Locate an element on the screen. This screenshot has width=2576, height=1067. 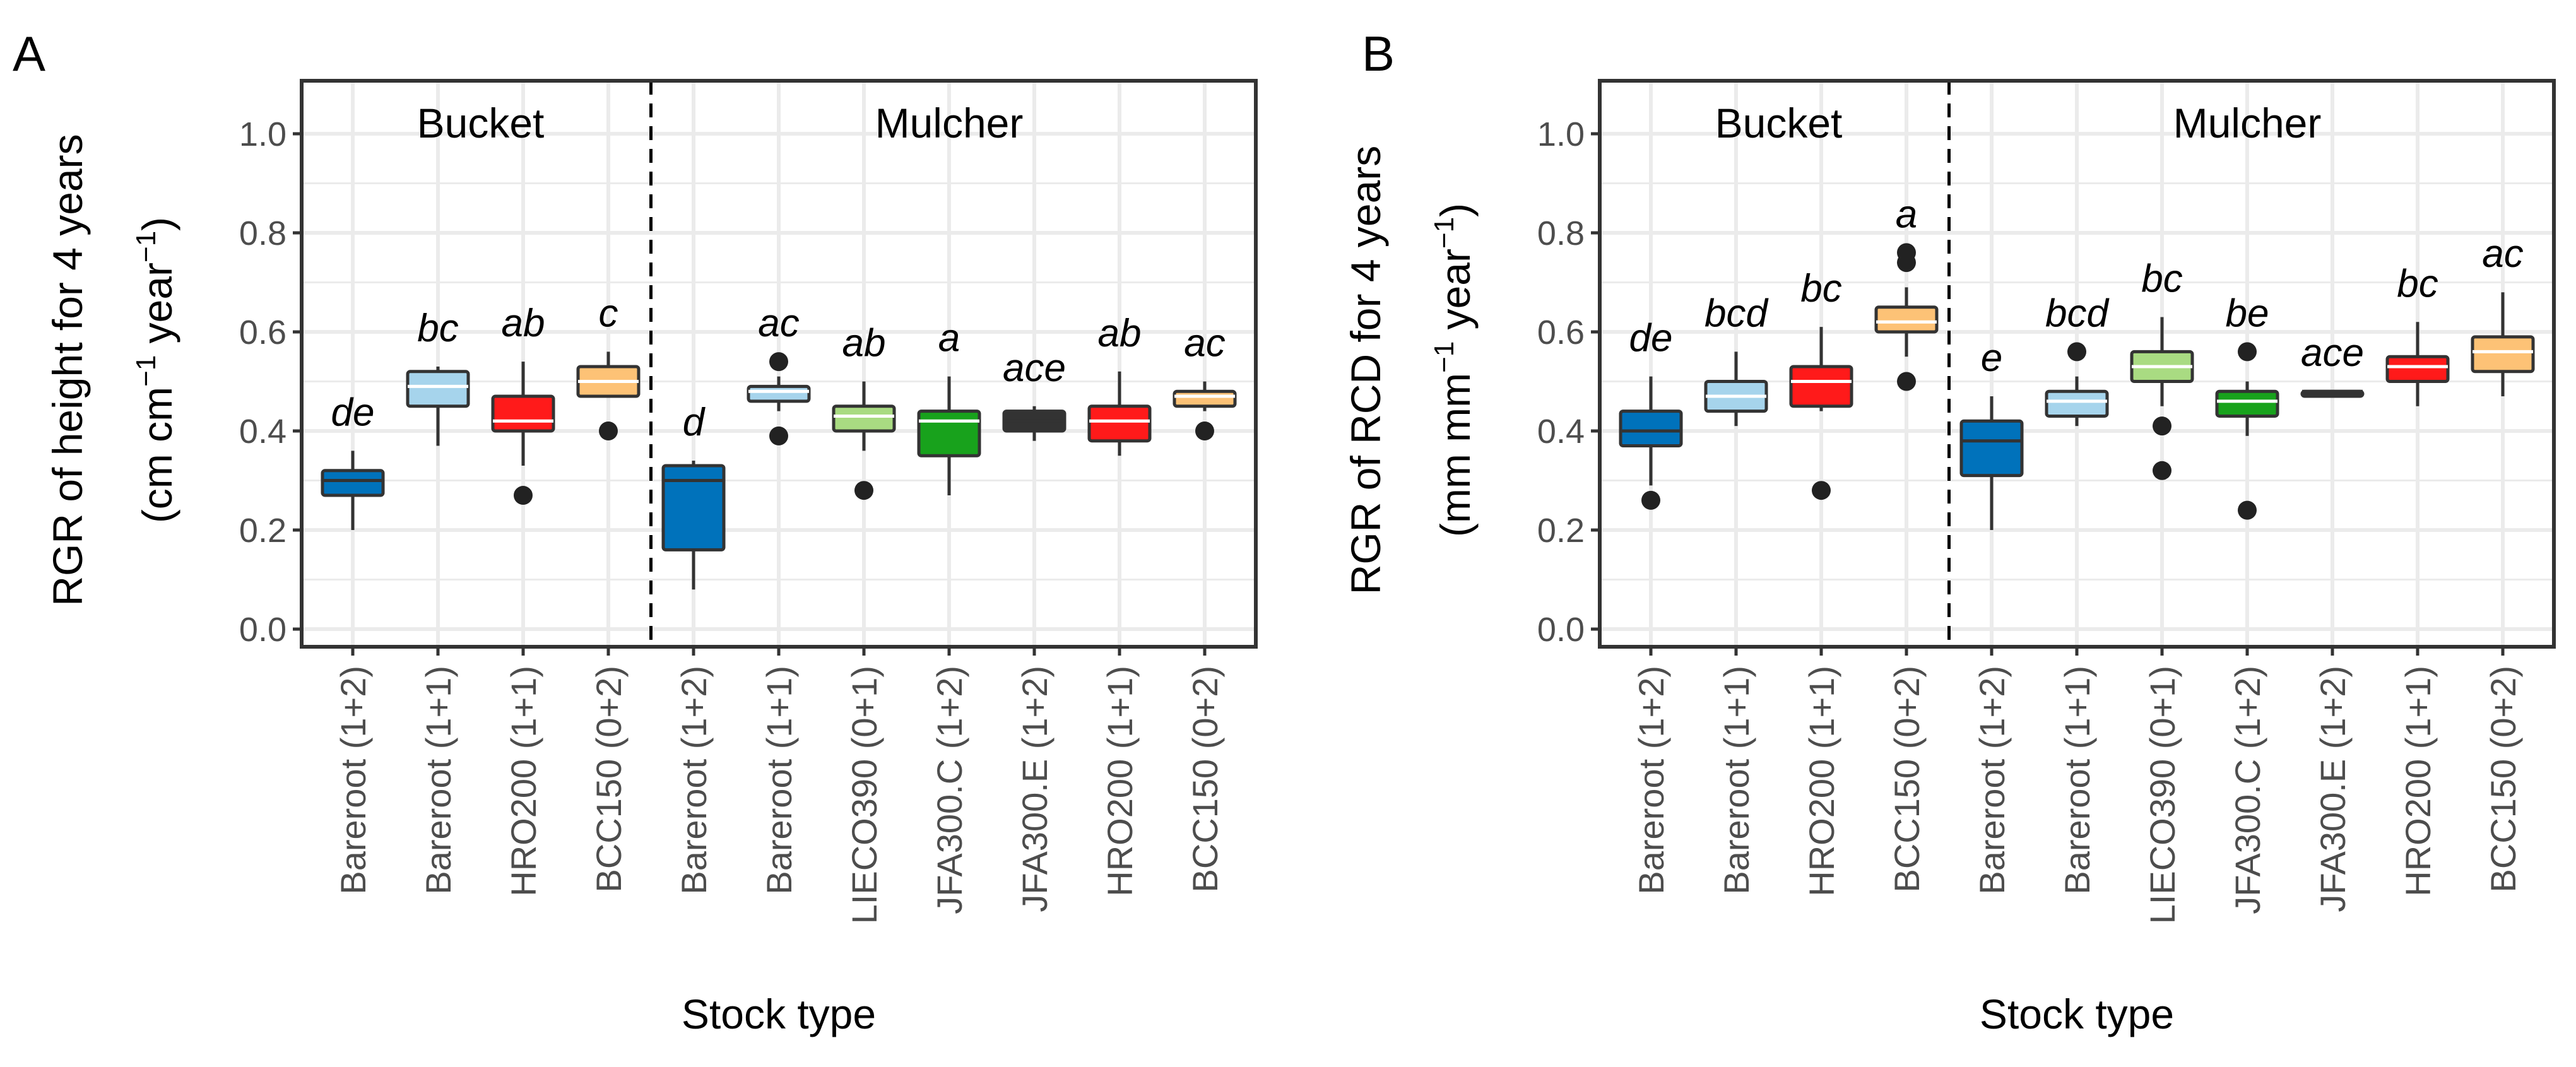
box-3: c is located at coordinates (609, 366).